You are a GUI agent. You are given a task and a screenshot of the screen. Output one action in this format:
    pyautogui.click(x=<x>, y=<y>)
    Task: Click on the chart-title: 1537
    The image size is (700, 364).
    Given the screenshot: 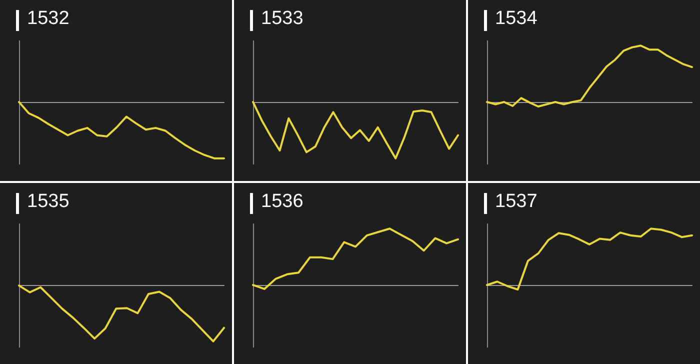 What is the action you would take?
    pyautogui.click(x=516, y=202)
    